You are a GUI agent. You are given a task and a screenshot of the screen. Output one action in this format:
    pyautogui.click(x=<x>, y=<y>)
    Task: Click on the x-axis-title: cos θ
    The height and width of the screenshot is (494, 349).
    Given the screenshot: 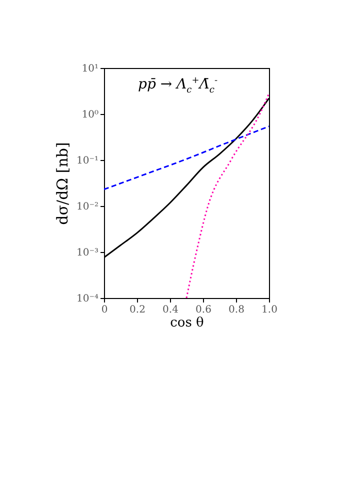 What is the action you would take?
    pyautogui.click(x=187, y=323)
    